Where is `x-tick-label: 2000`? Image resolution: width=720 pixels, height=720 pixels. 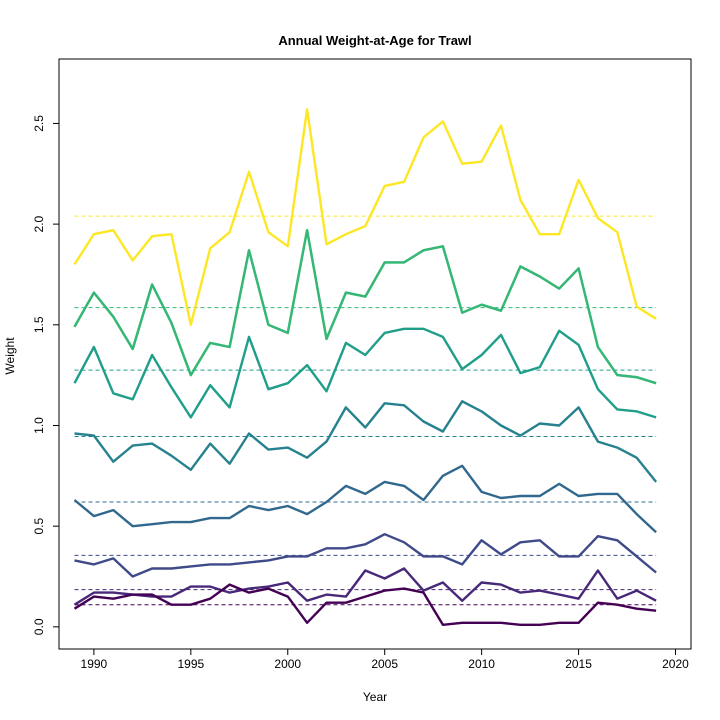 x-tick-label: 2000 is located at coordinates (287, 664).